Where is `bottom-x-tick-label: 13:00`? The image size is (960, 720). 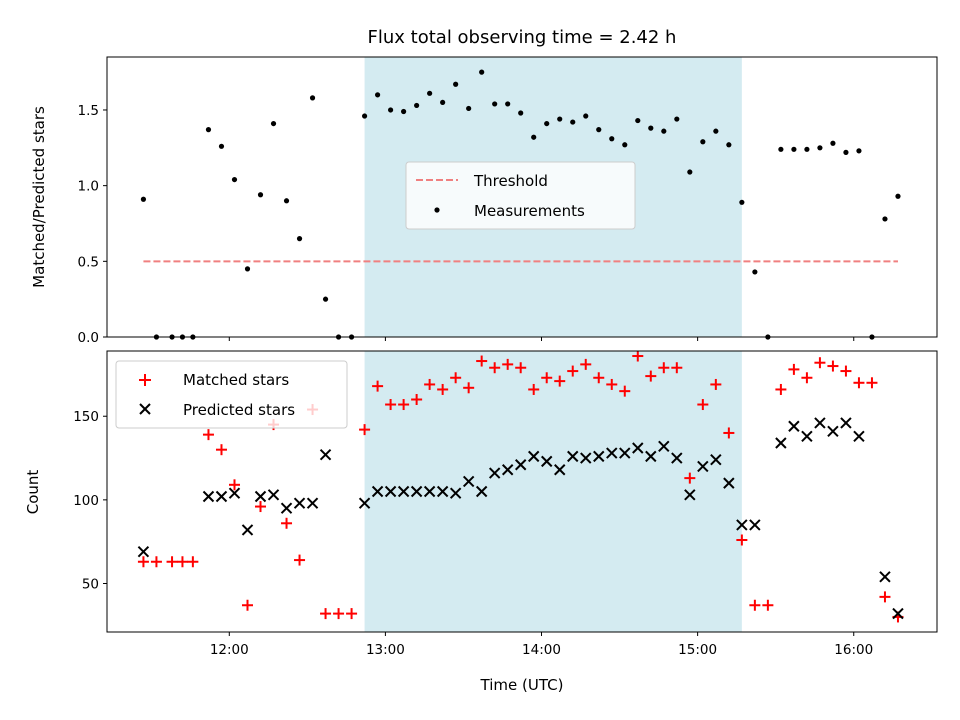 bottom-x-tick-label: 13:00 is located at coordinates (385, 650).